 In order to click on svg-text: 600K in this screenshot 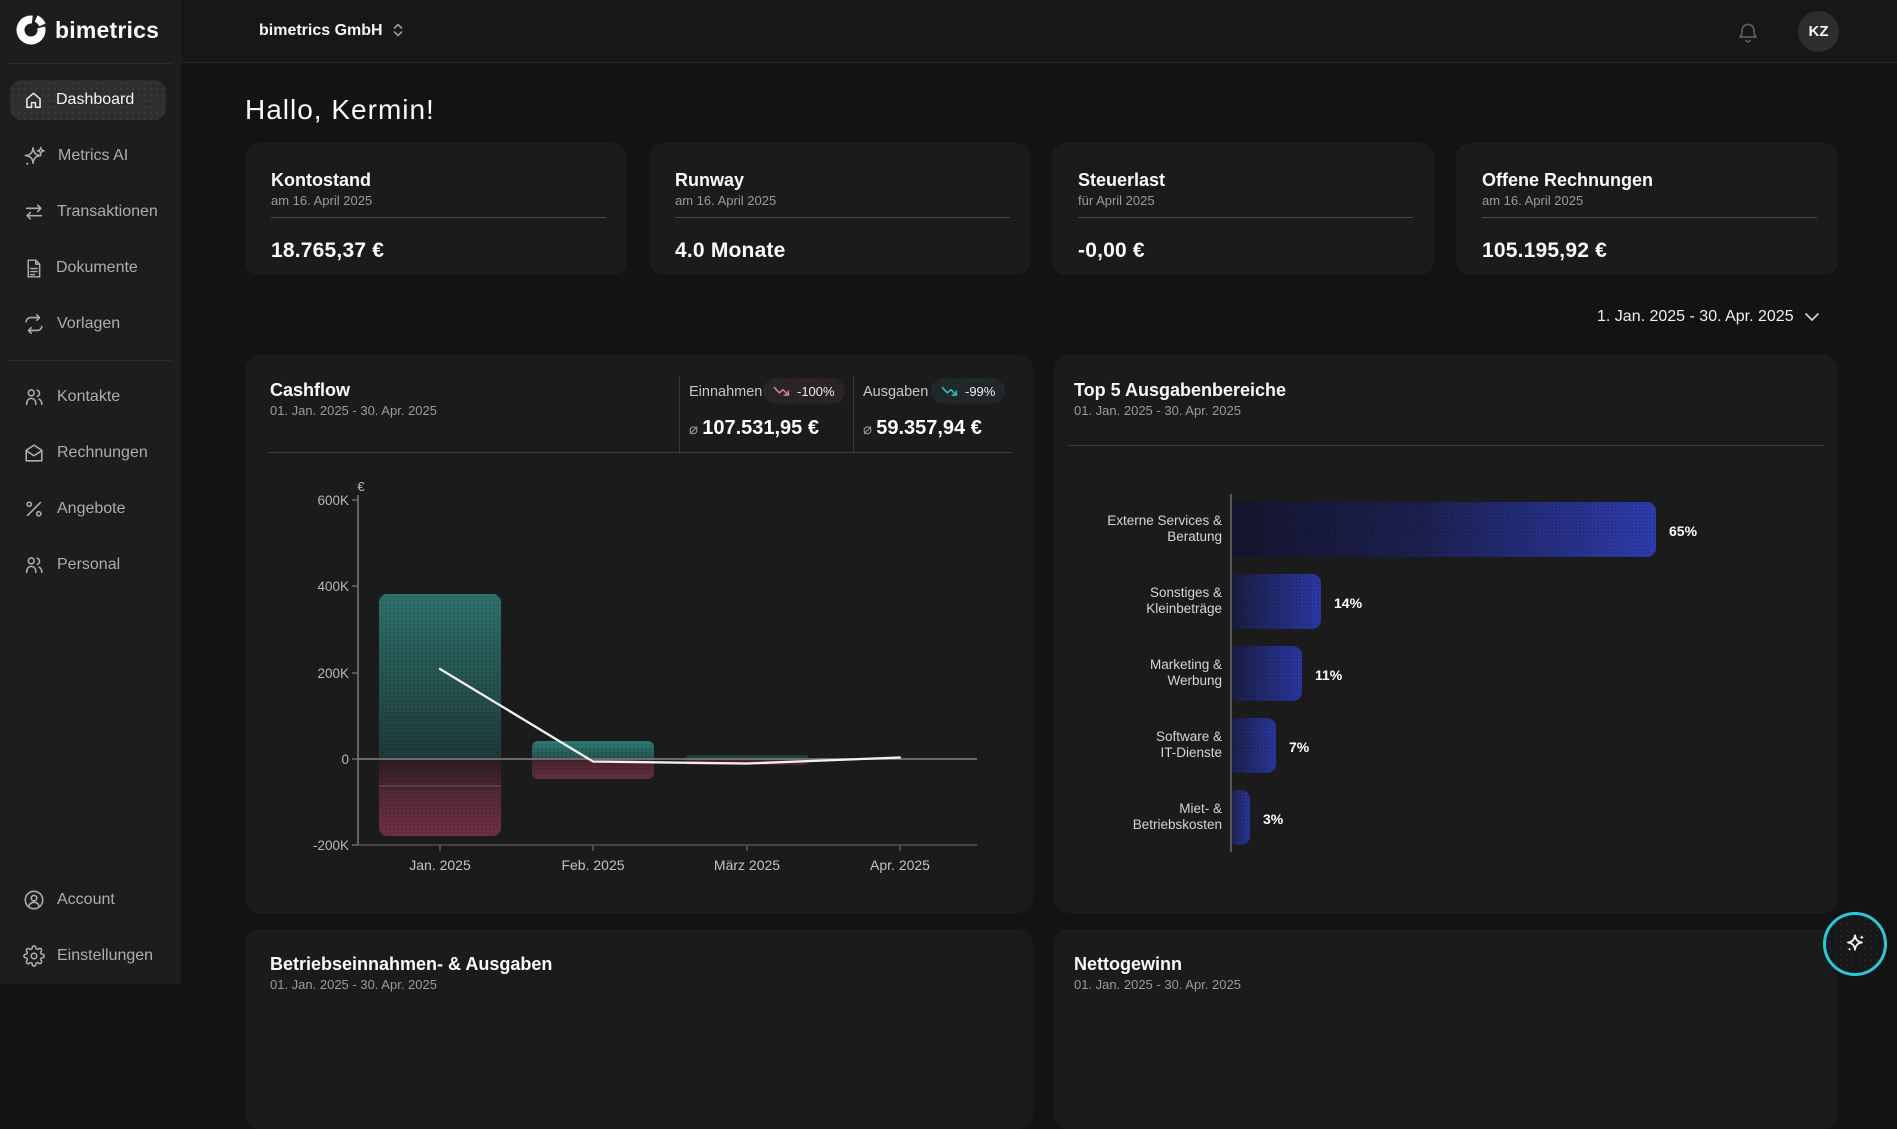, I will do `click(333, 500)`.